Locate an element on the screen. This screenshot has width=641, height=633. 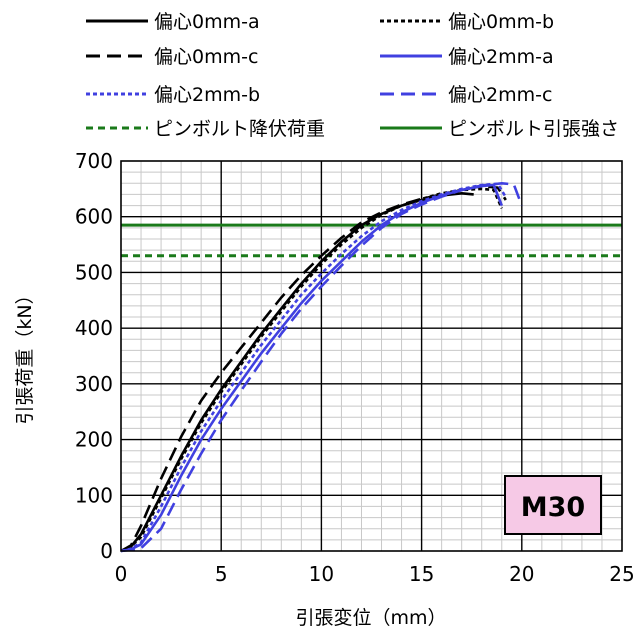
y-axis-label: 引張荷重（kN） is located at coordinates (25, 354).